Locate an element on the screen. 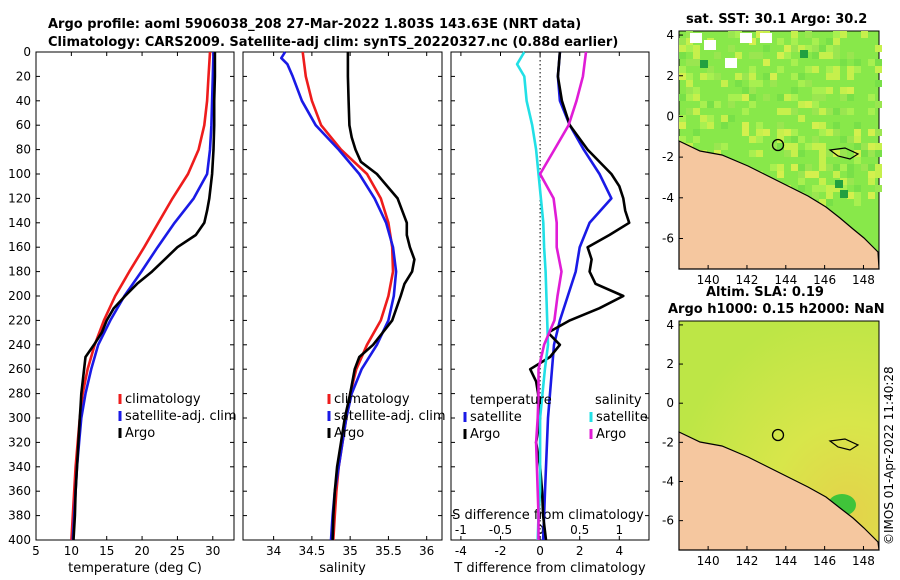 The height and width of the screenshot is (580, 900). sst-map-island is located at coordinates (844, 153).